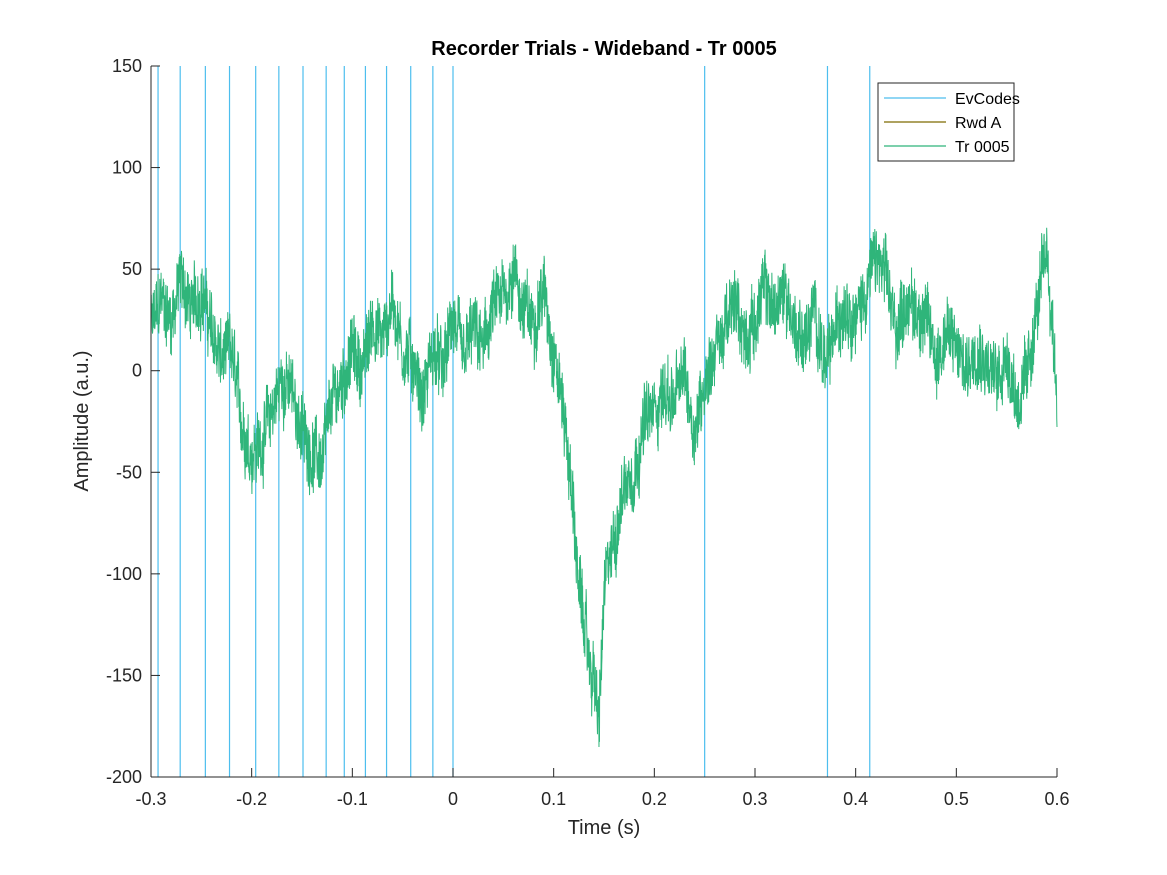 The height and width of the screenshot is (875, 1167). I want to click on y-tick-label: 150, so click(127, 66).